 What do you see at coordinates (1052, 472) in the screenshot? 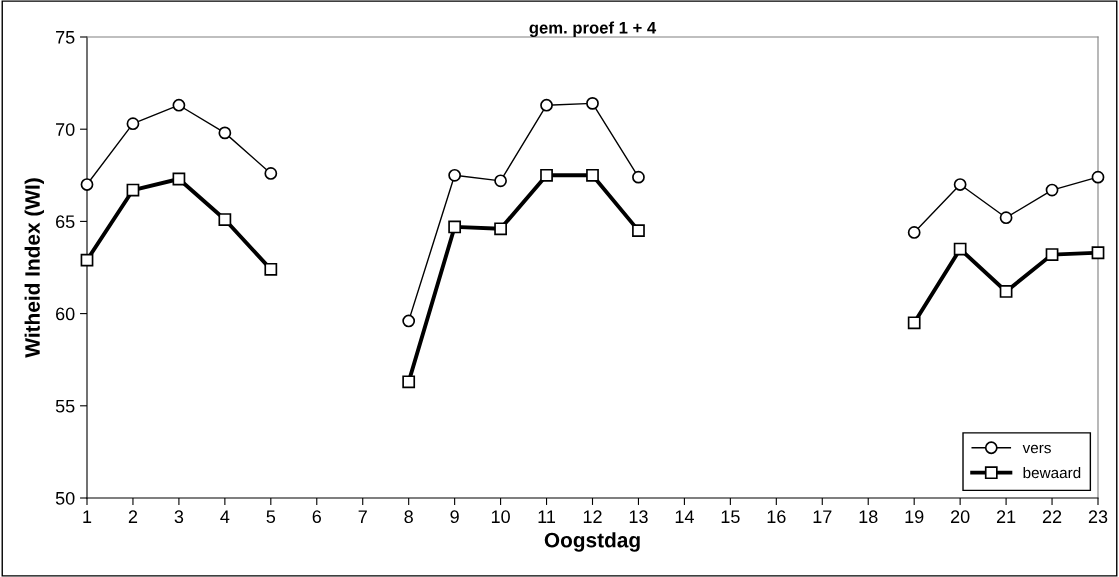
I see `legend-label: bewaard` at bounding box center [1052, 472].